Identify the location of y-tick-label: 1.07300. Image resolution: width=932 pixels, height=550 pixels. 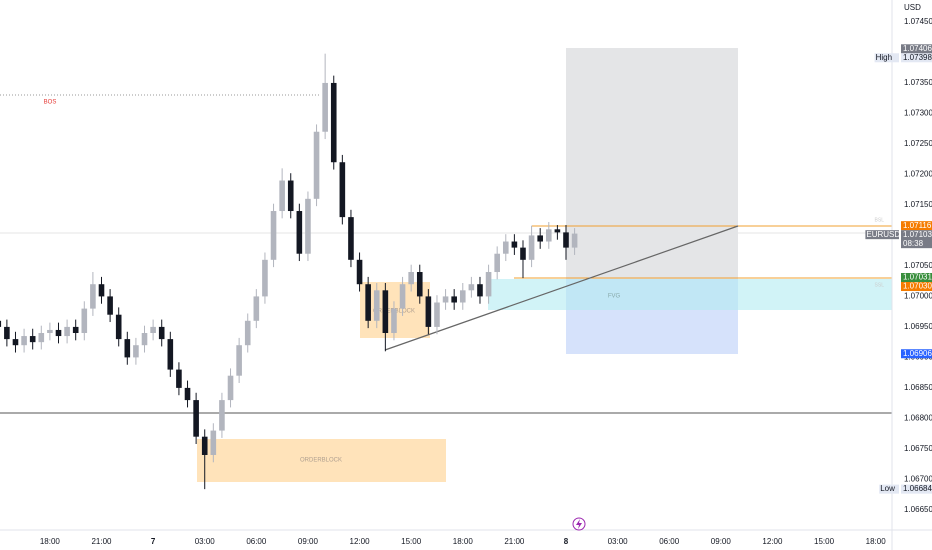
(918, 113).